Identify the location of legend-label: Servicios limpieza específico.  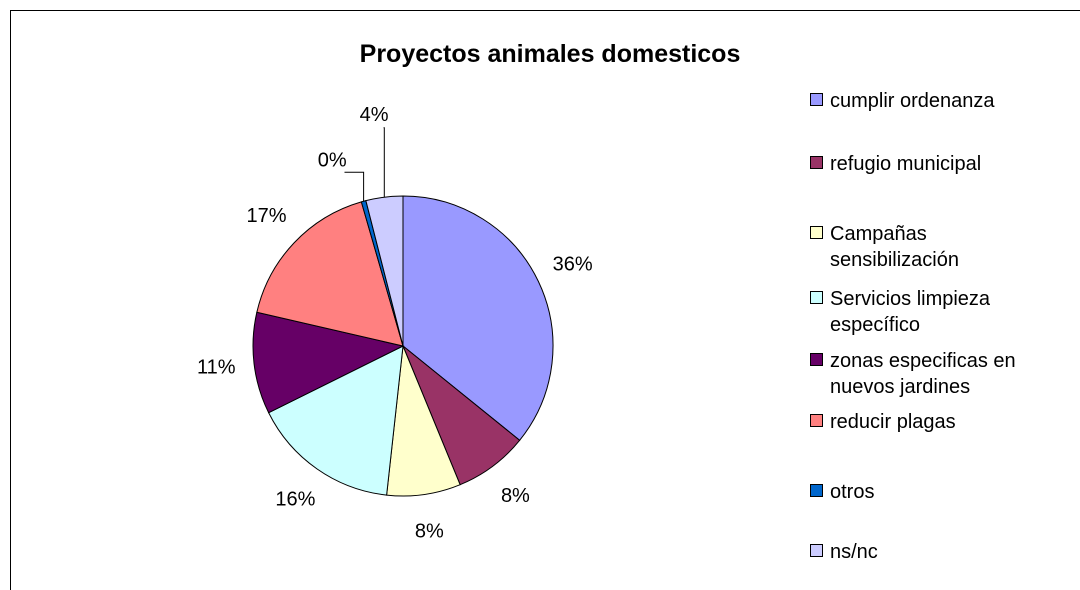
(910, 312).